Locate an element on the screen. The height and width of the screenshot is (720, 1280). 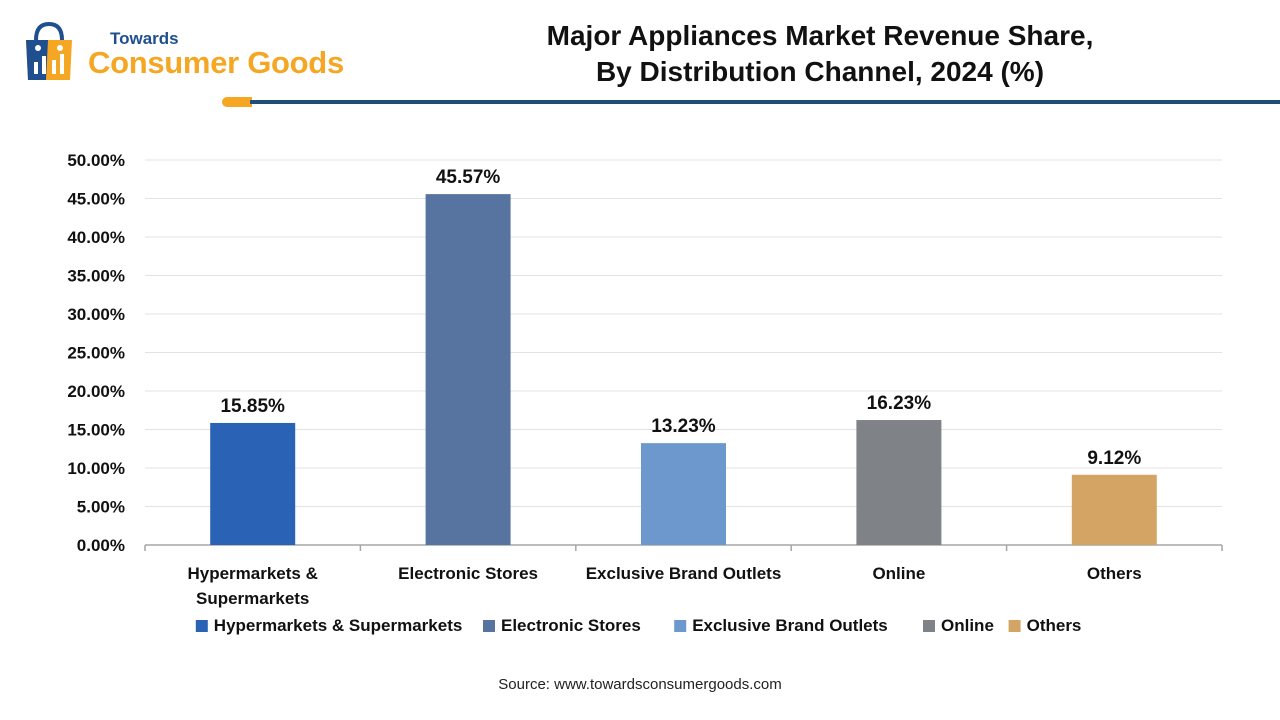
y-tick-label: 30.00% is located at coordinates (96, 314).